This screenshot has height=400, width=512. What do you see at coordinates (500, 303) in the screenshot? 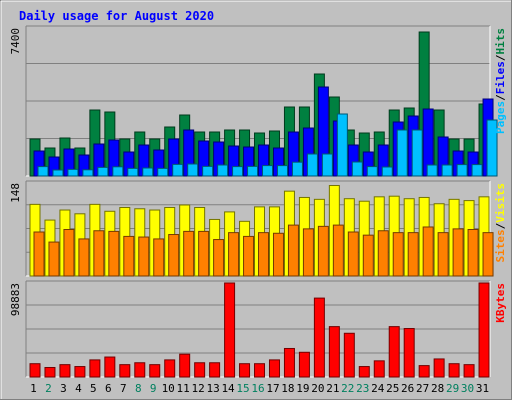
I see `panel-legend: KBytes` at bounding box center [500, 303].